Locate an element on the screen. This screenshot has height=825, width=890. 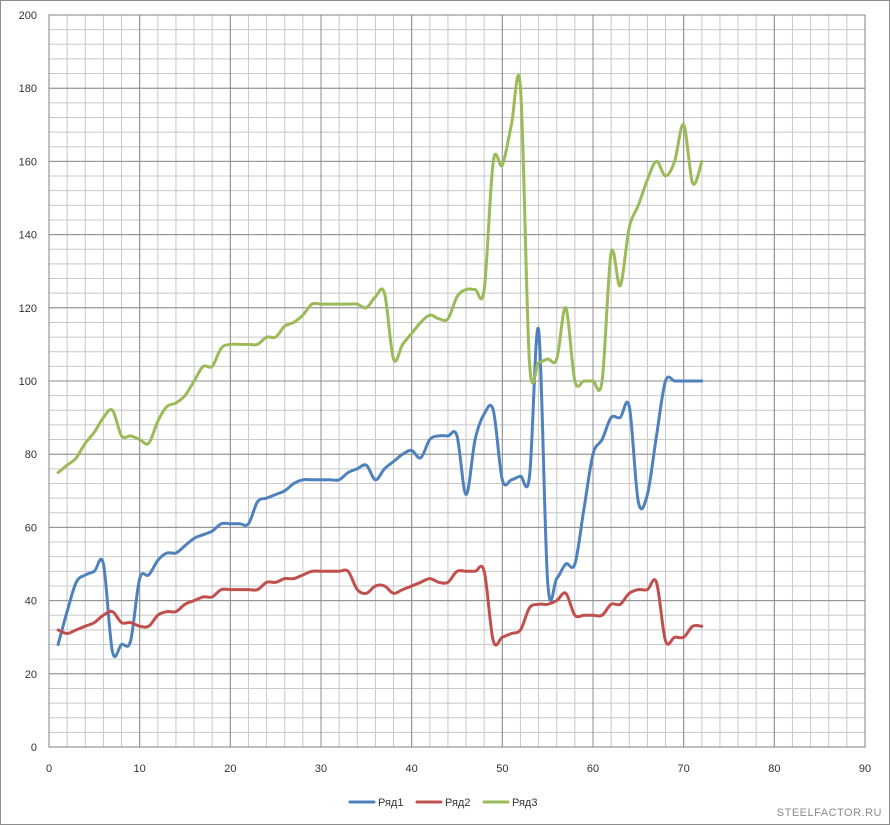
y-tick-label: 160 is located at coordinates (28, 162).